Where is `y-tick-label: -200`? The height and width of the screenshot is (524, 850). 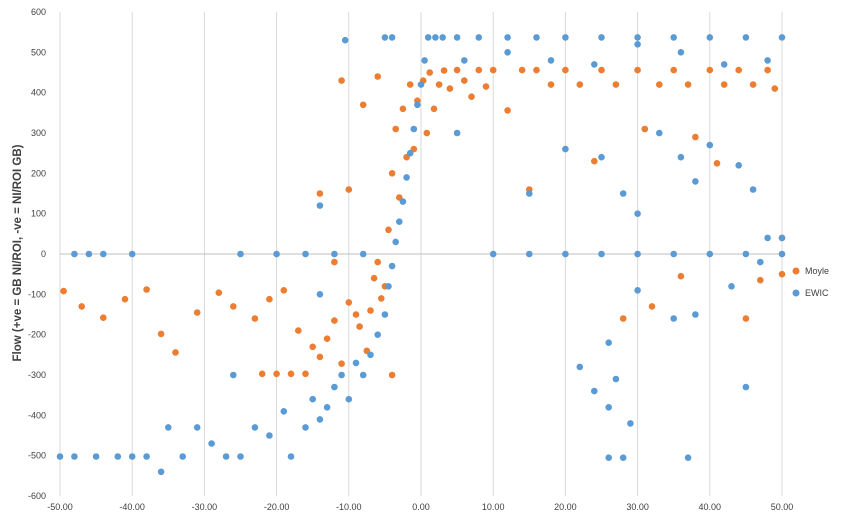 y-tick-label: -200 is located at coordinates (37, 335).